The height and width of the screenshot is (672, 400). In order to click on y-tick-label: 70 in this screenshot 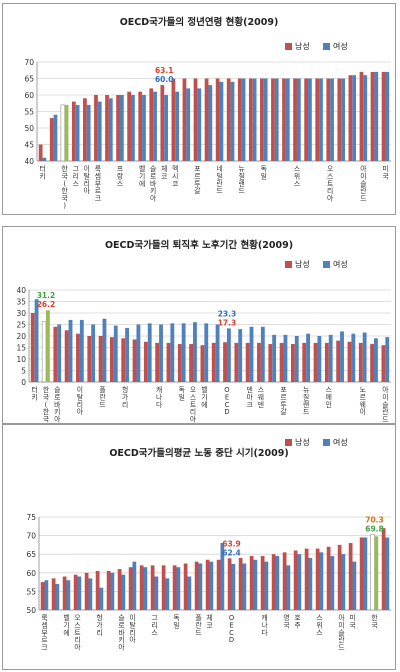, I will do `click(31, 536)`.